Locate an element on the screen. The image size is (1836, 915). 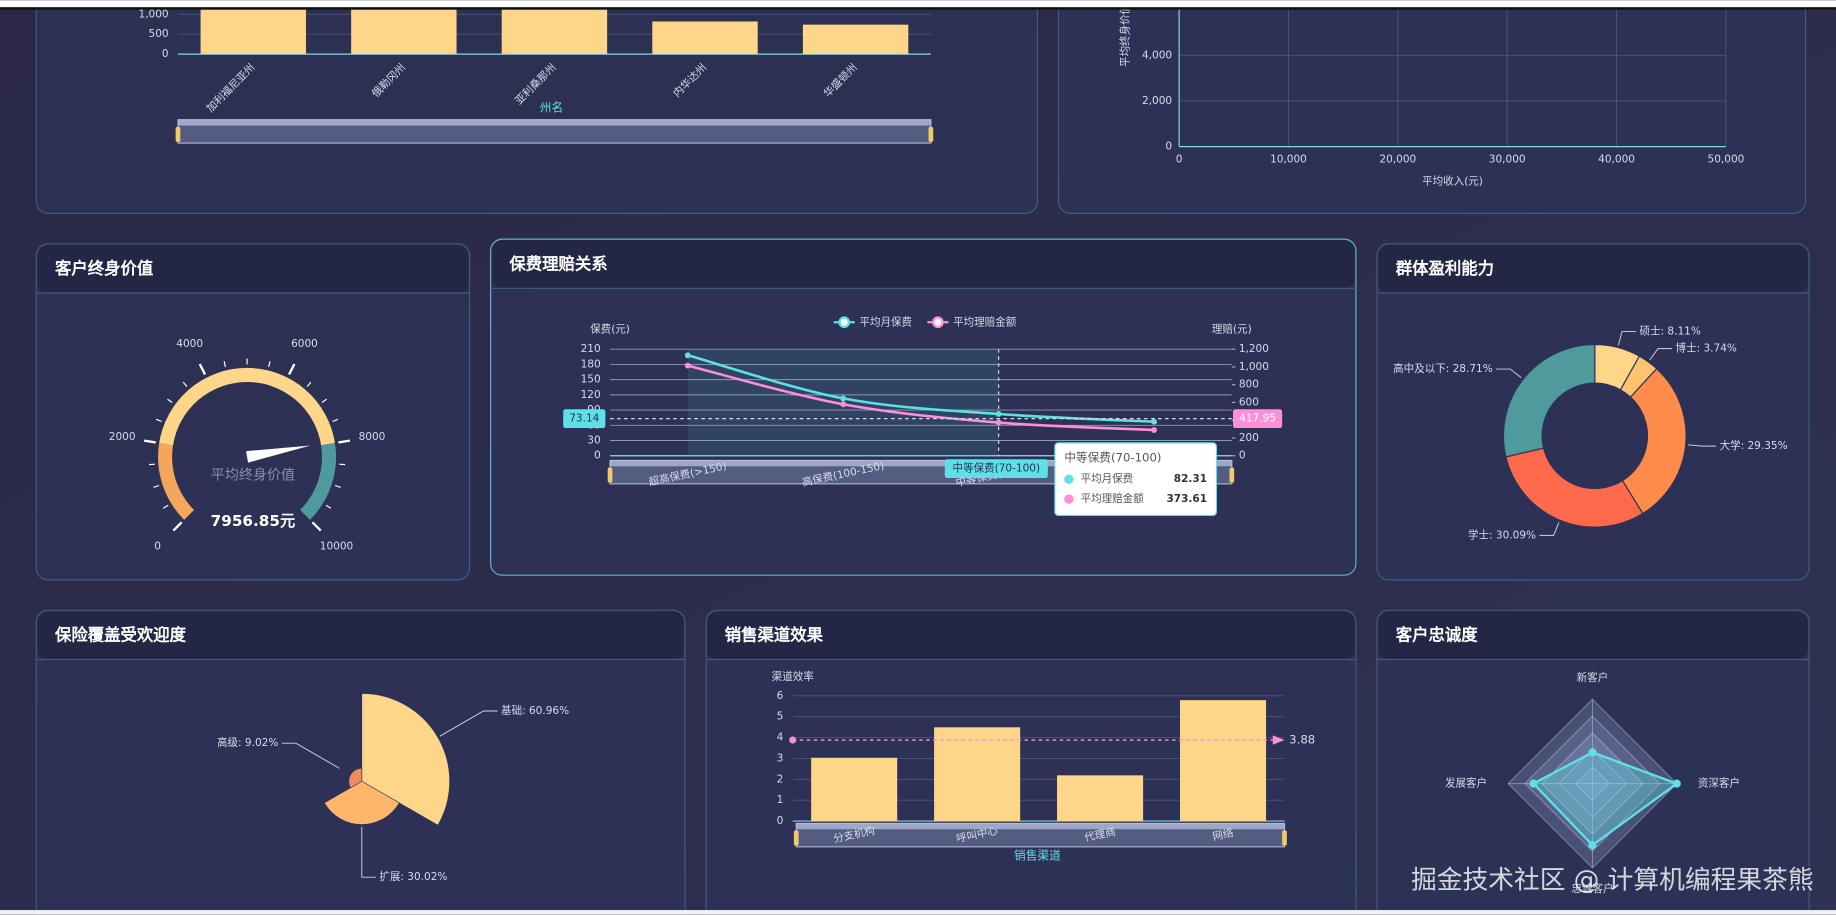
x-tick-label: 10,000 is located at coordinates (1288, 160).